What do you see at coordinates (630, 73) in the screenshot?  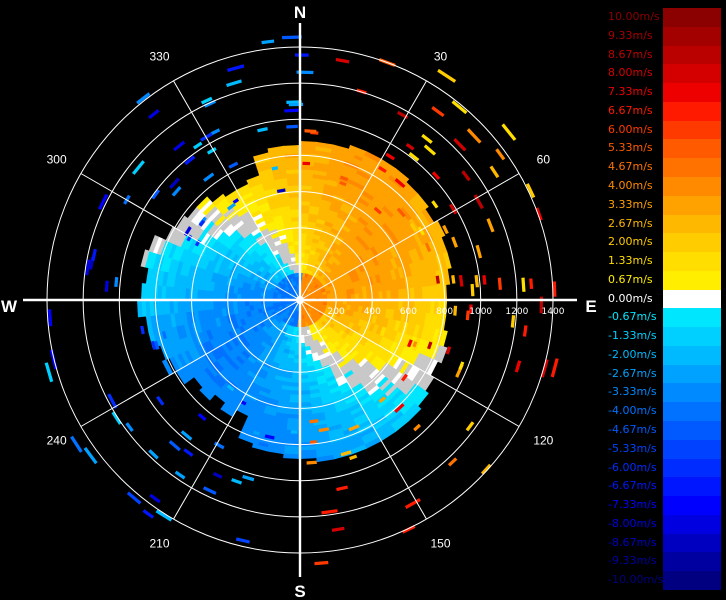 I see `legend-label: 8.00m/s` at bounding box center [630, 73].